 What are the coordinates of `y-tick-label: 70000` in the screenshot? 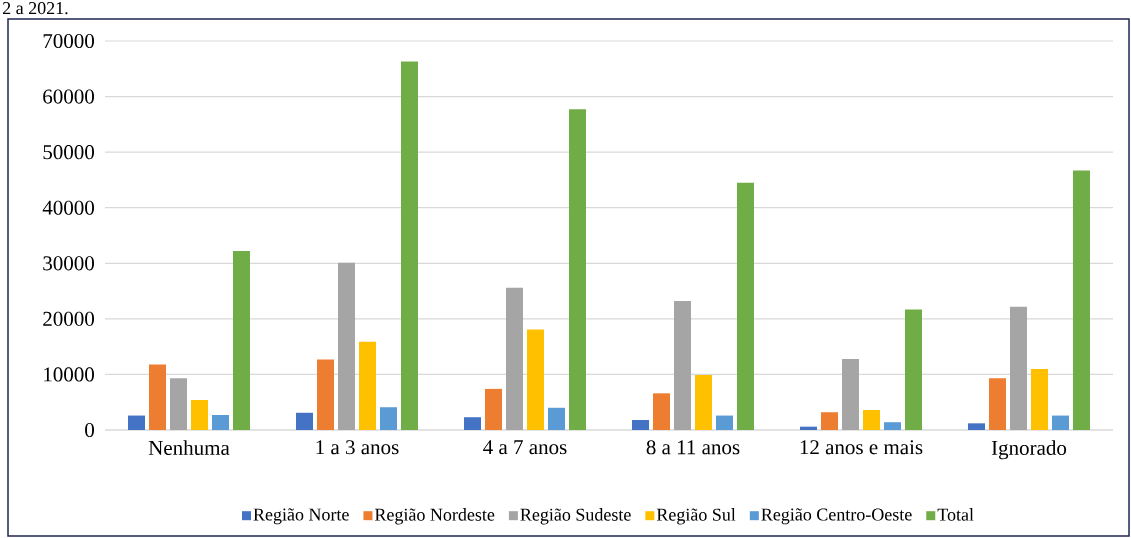 It's located at (69, 41).